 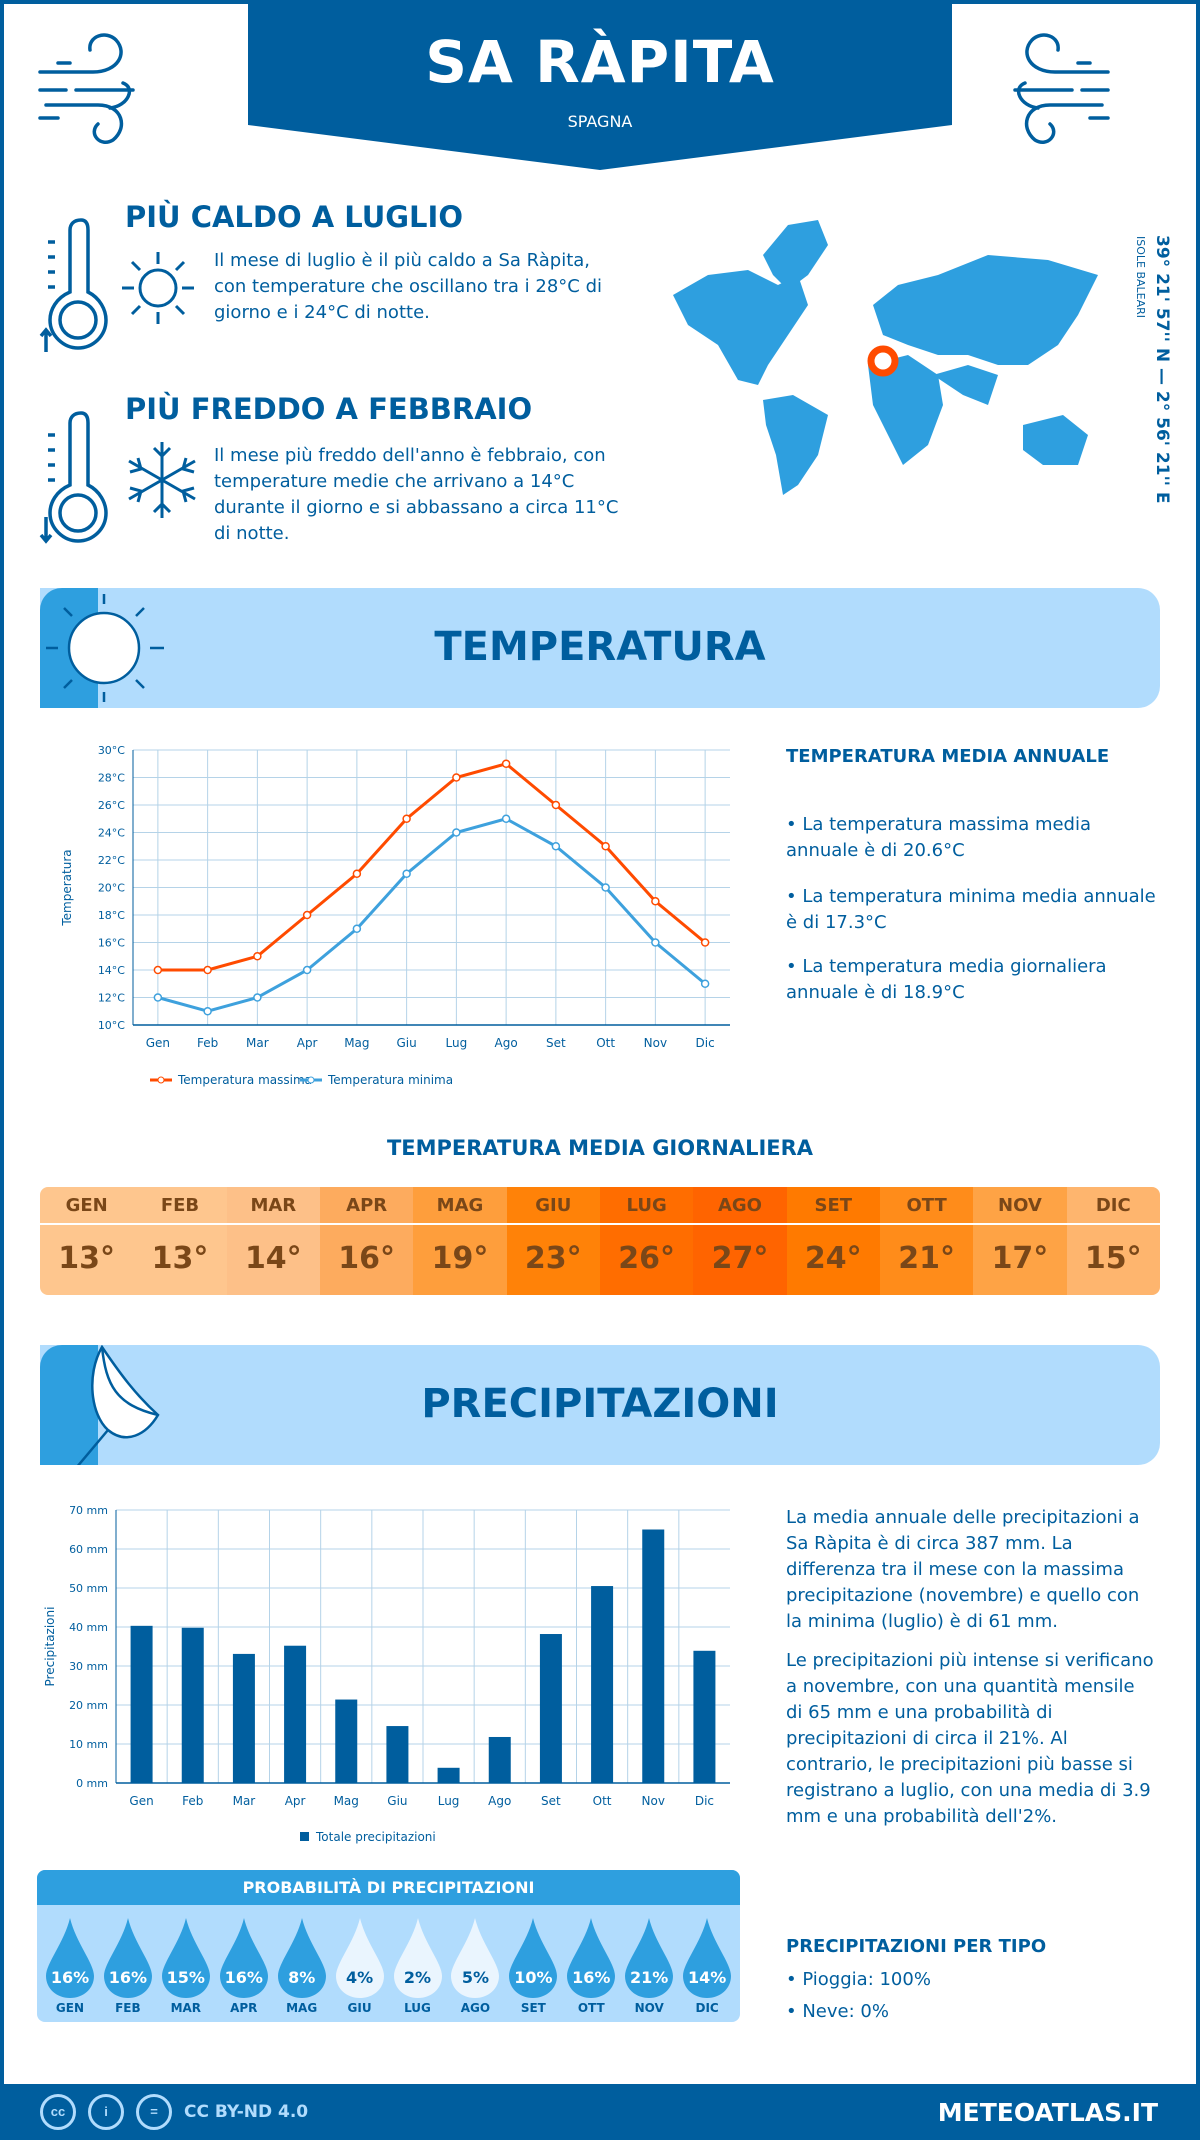 What do you see at coordinates (70, 1977) in the screenshot?
I see `probability-value: 16%` at bounding box center [70, 1977].